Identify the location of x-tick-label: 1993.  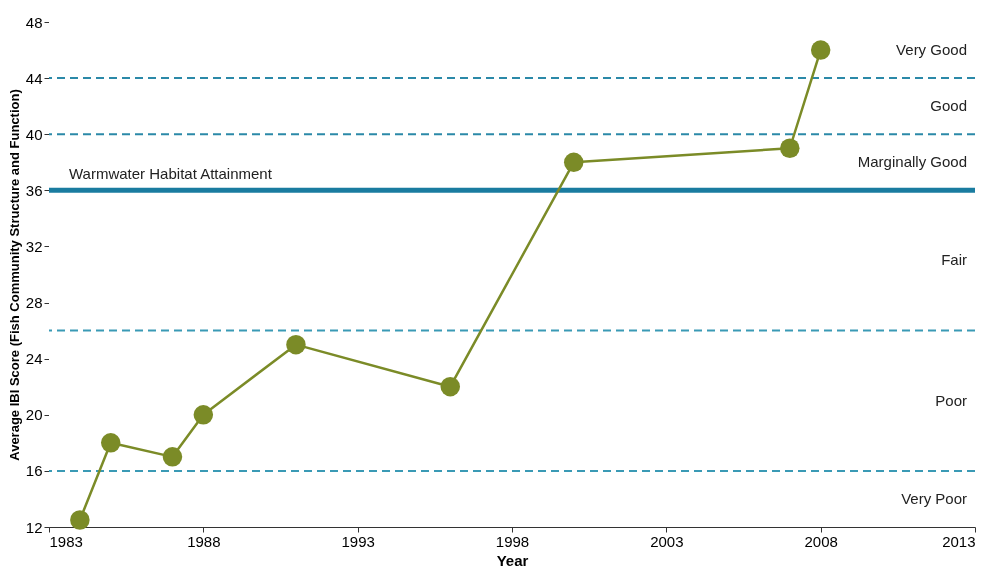
(358, 541).